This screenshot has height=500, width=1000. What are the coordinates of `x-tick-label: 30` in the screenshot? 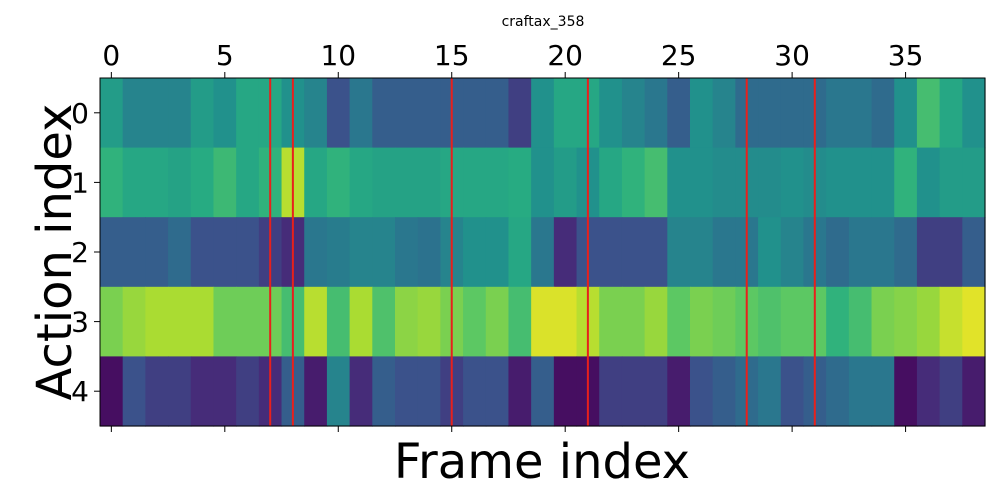 It's located at (792, 55).